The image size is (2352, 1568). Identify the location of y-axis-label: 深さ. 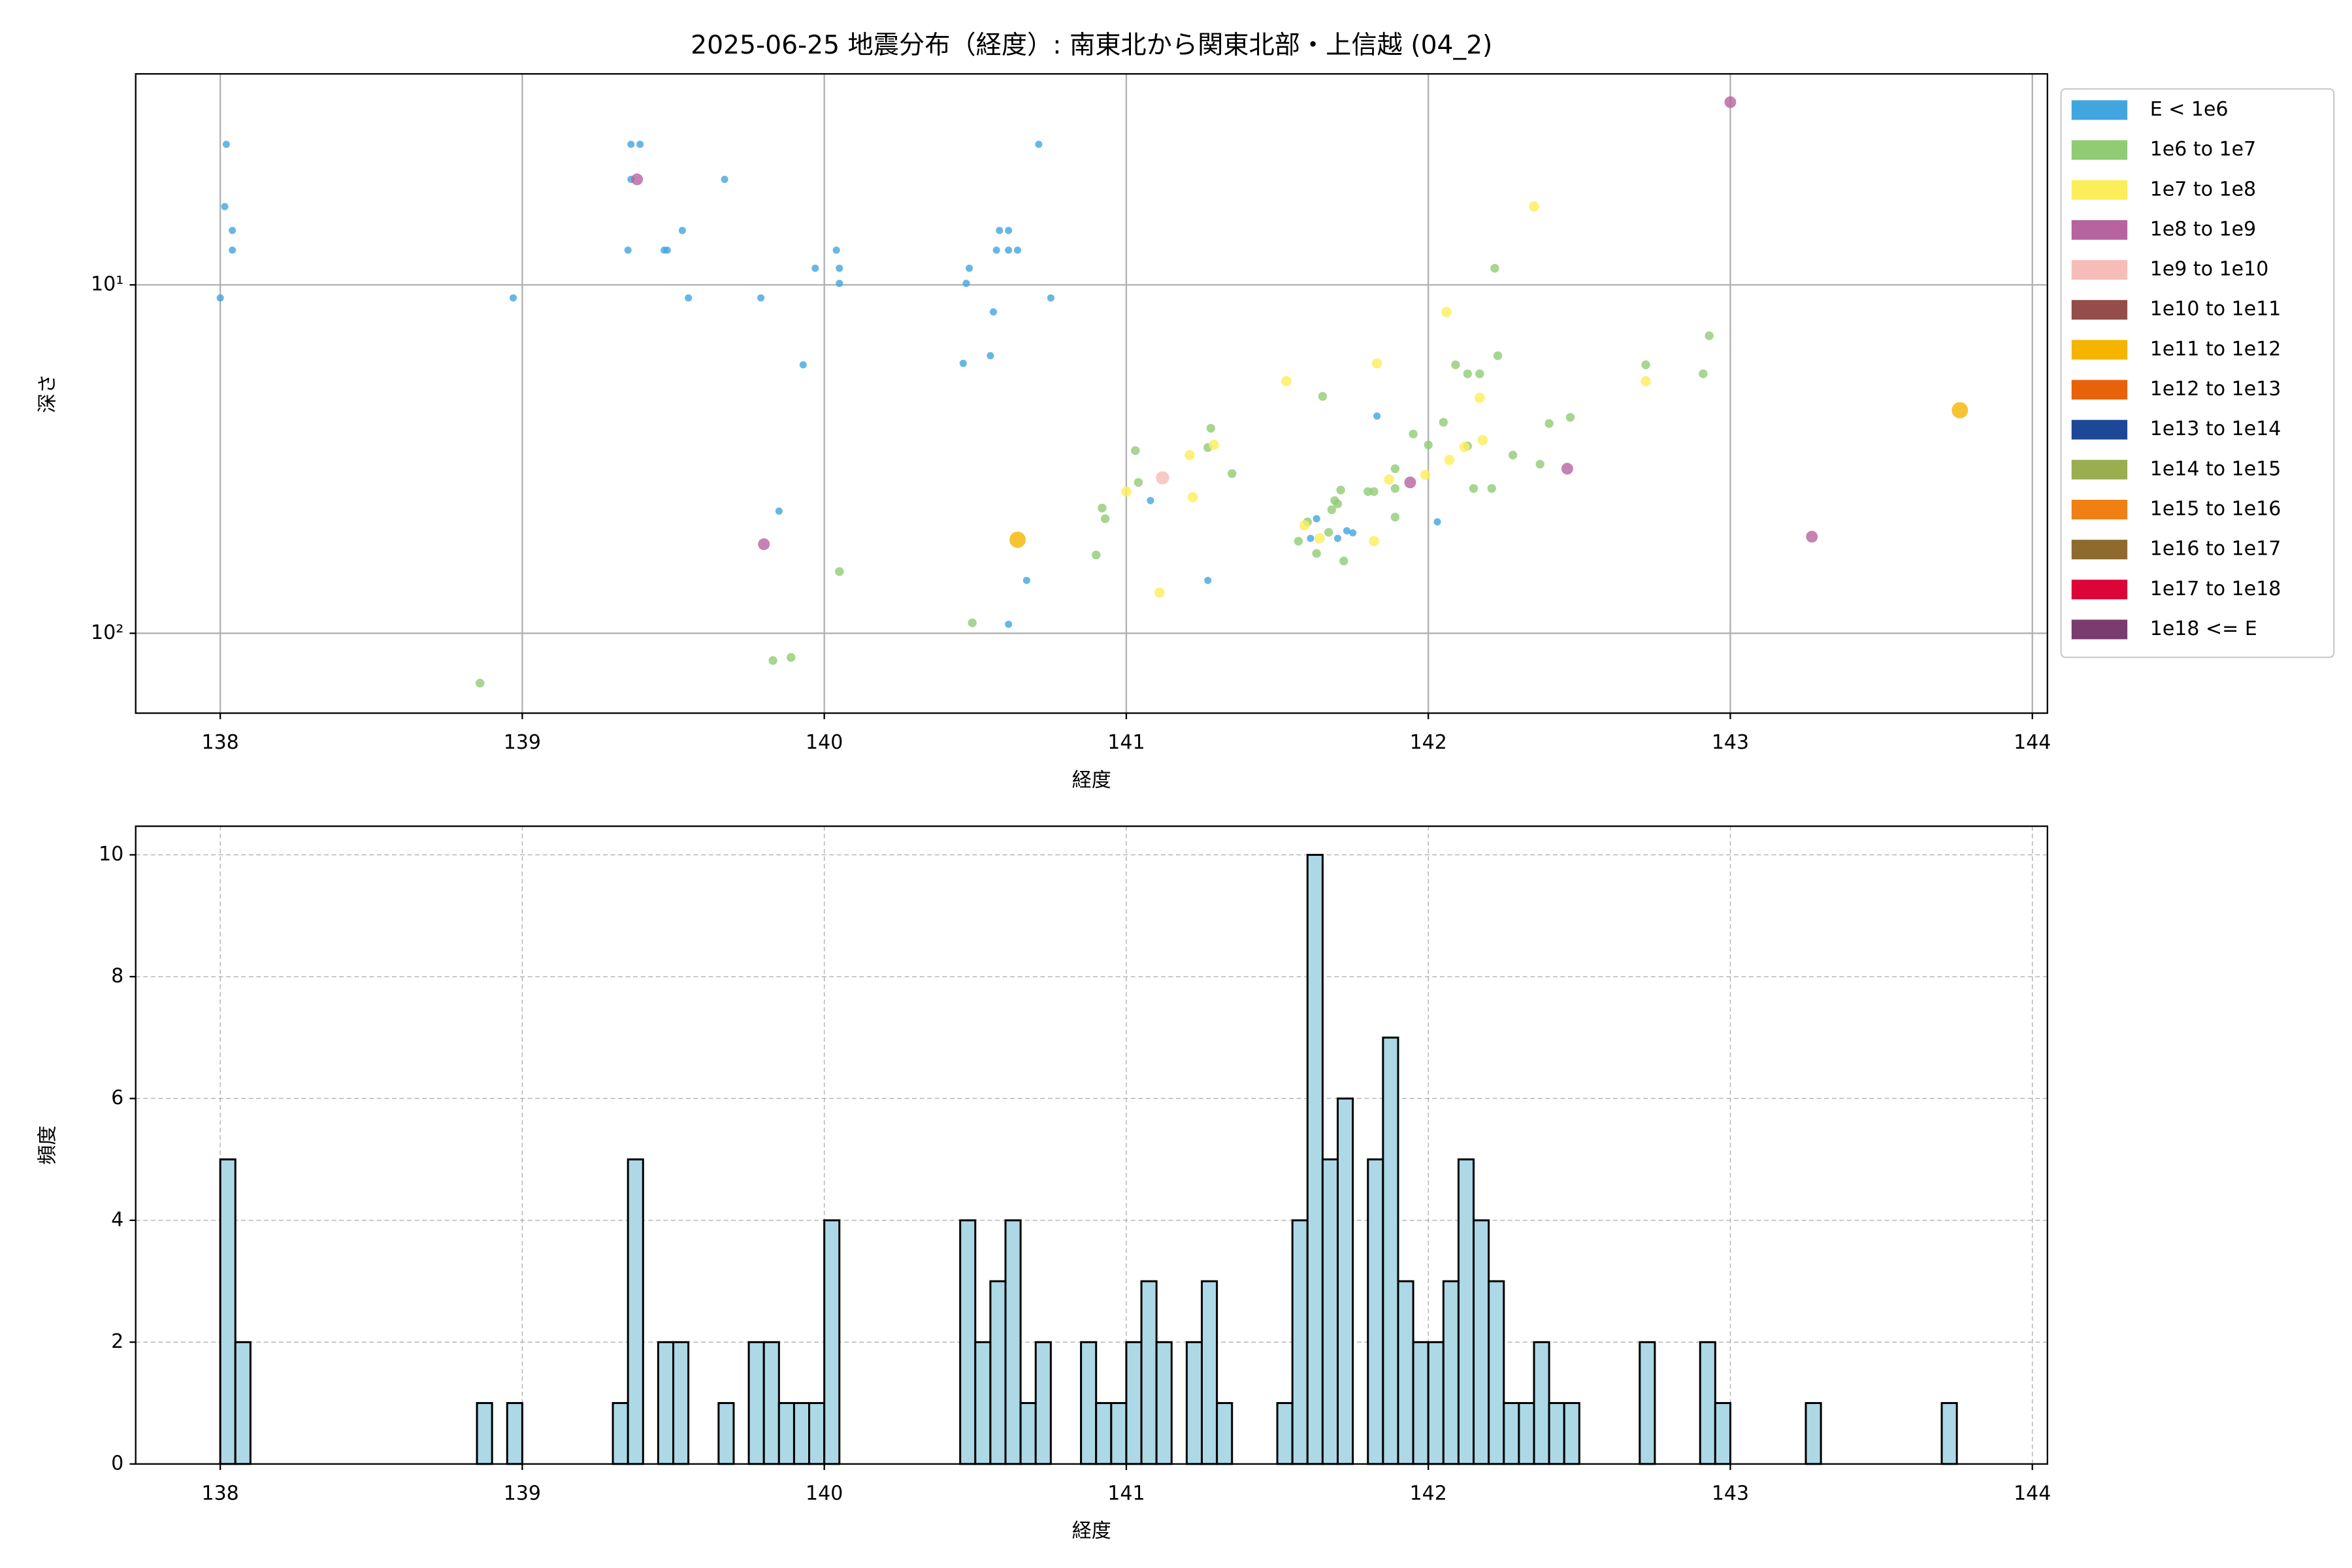
(47, 393).